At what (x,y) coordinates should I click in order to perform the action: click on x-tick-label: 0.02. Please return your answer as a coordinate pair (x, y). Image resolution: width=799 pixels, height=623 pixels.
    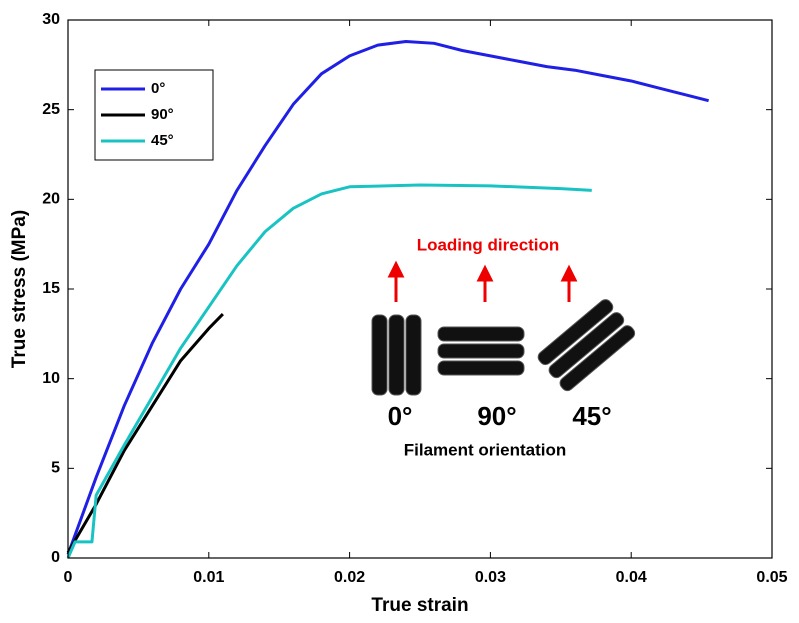
    Looking at the image, I should click on (349, 577).